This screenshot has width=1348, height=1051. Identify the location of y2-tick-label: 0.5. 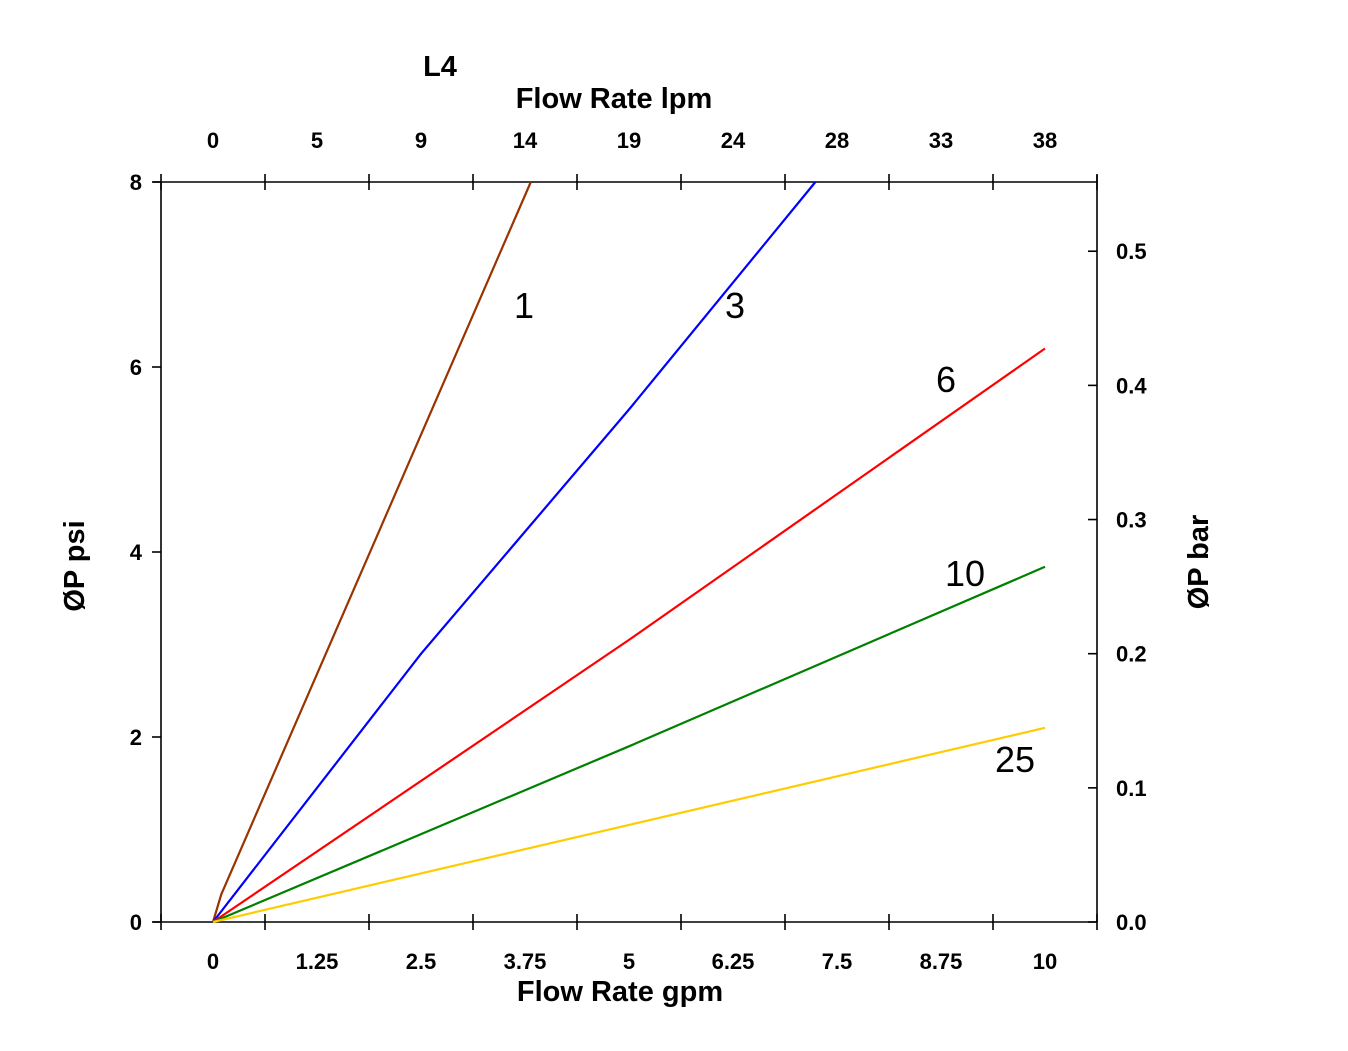
(1131, 251).